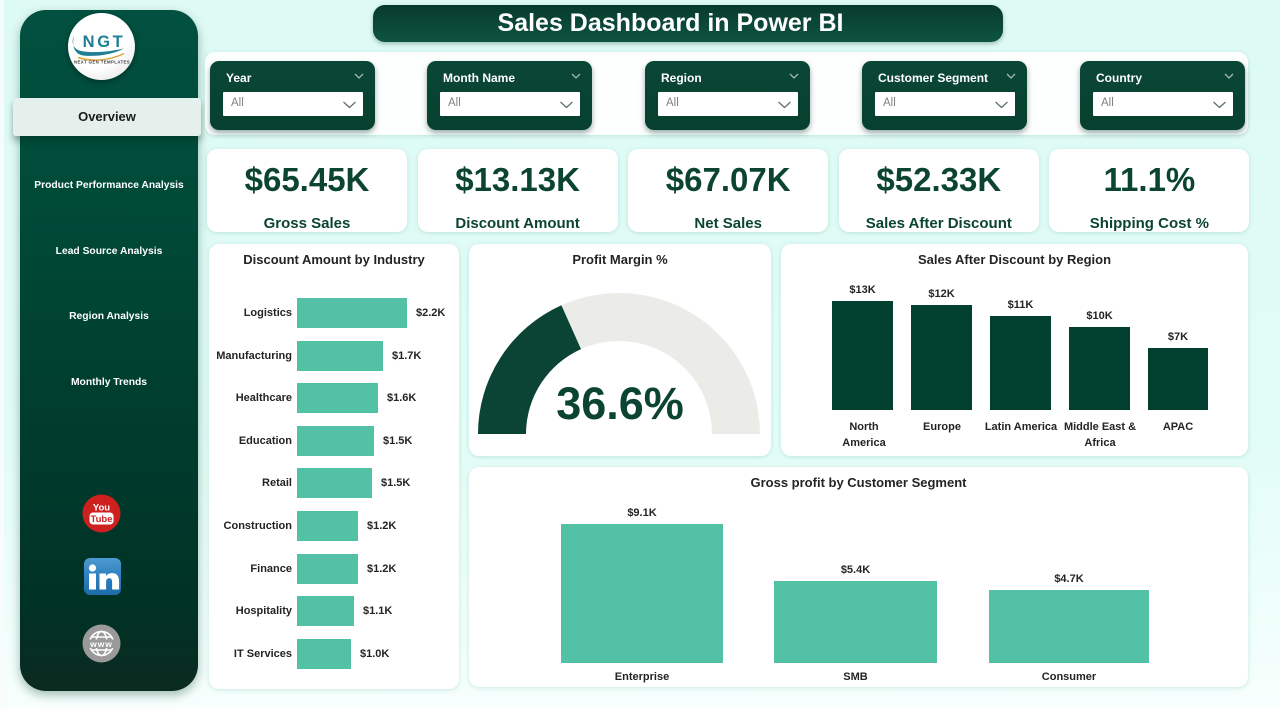 Image resolution: width=1280 pixels, height=708 pixels. I want to click on svg-text: Tube, so click(102, 519).